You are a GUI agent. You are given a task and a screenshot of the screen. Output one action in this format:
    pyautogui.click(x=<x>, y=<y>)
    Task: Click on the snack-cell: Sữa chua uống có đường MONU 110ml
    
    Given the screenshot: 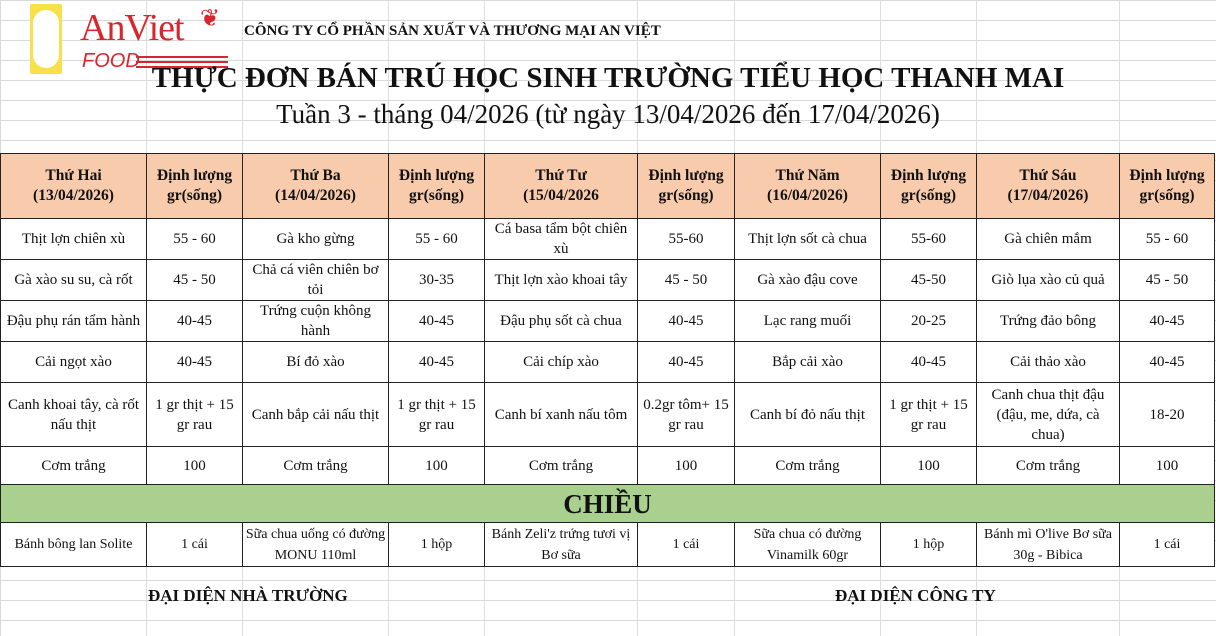 What is the action you would take?
    pyautogui.click(x=315, y=544)
    